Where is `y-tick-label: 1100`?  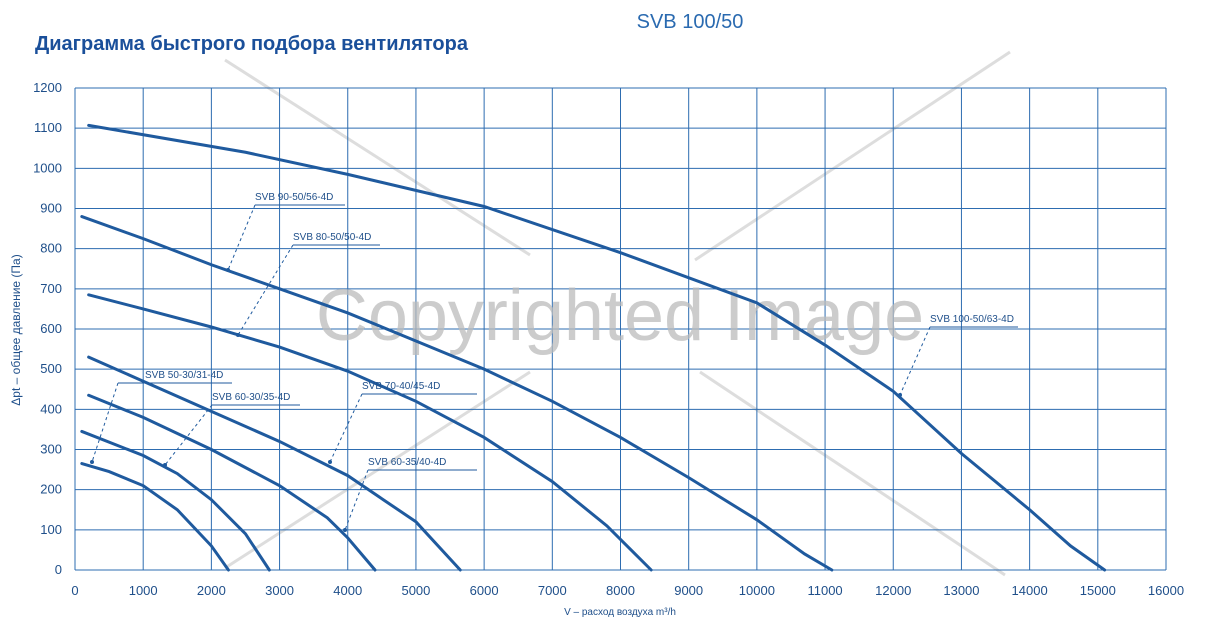
y-tick-label: 1100 is located at coordinates (48, 127).